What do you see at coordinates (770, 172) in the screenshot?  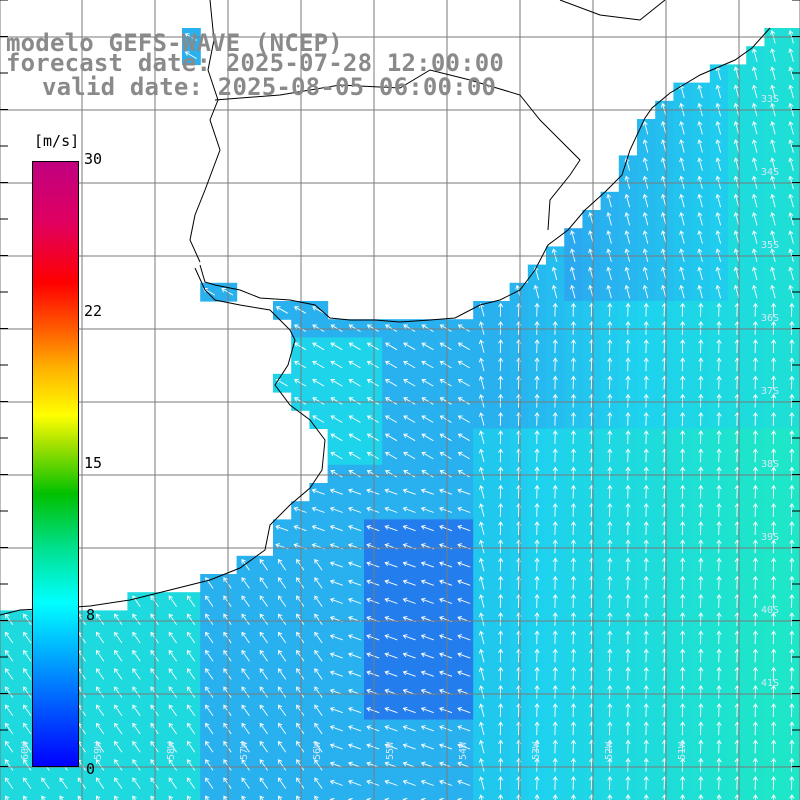 I see `lat-label: 34S` at bounding box center [770, 172].